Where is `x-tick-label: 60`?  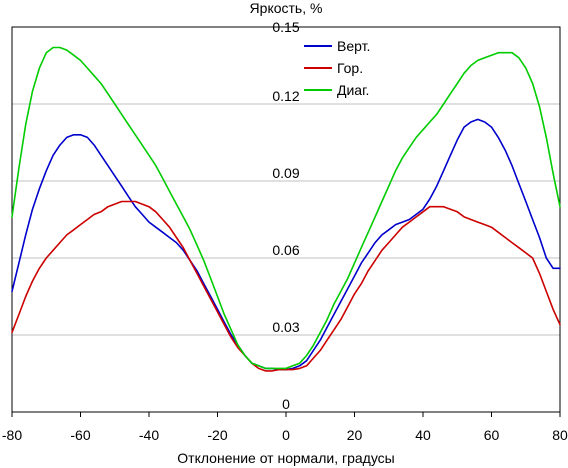 x-tick-label: 60 is located at coordinates (492, 435).